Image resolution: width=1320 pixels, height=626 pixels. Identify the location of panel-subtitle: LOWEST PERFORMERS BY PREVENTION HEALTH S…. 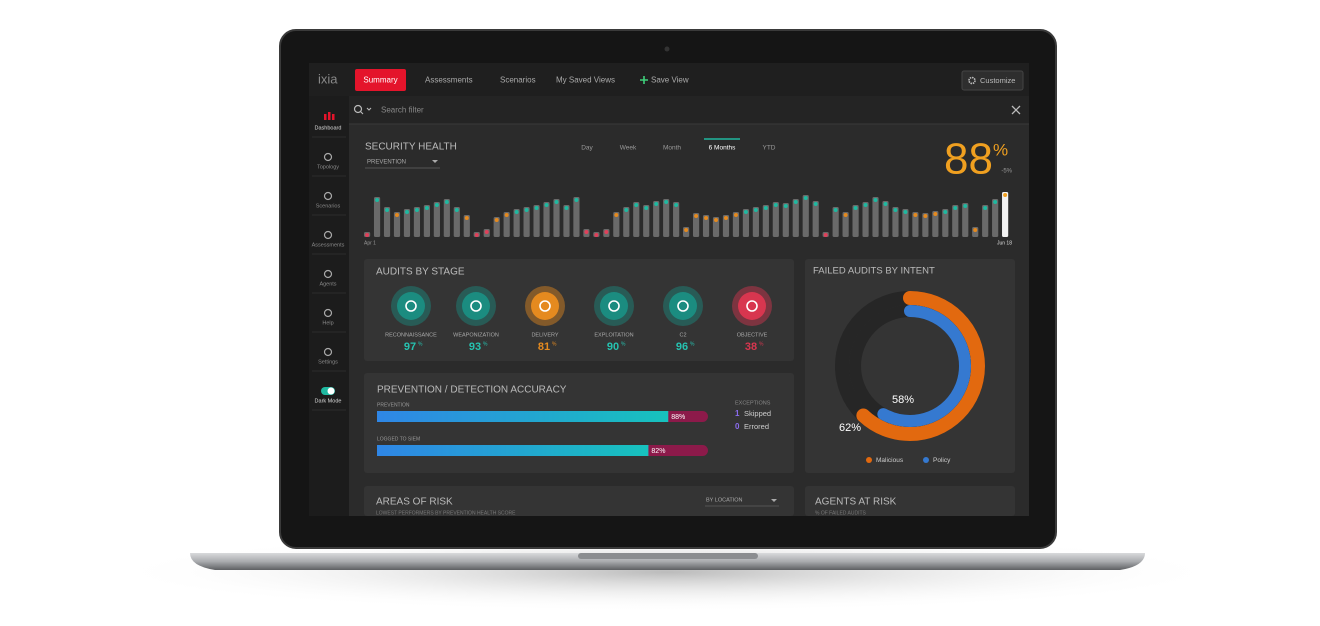
(446, 513).